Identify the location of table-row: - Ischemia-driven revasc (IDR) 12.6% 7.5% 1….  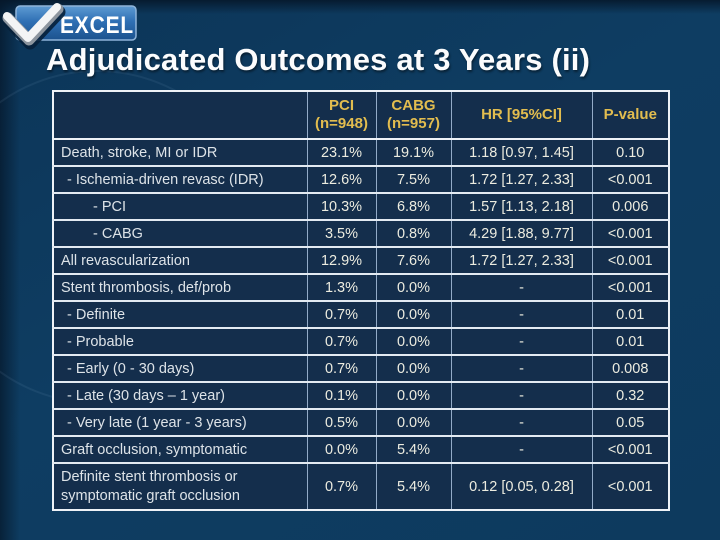
(361, 179).